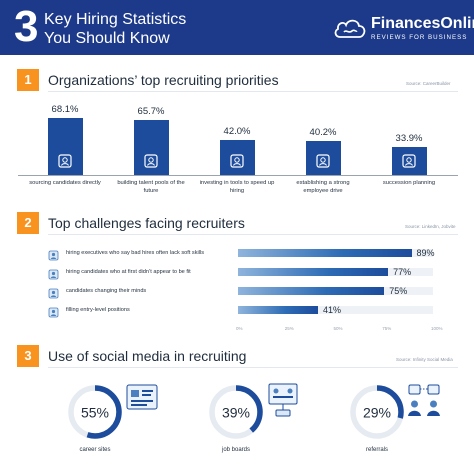 The width and height of the screenshot is (474, 474). Describe the element at coordinates (409, 138) in the screenshot. I see `chart1-value-label: 33.9%` at that location.